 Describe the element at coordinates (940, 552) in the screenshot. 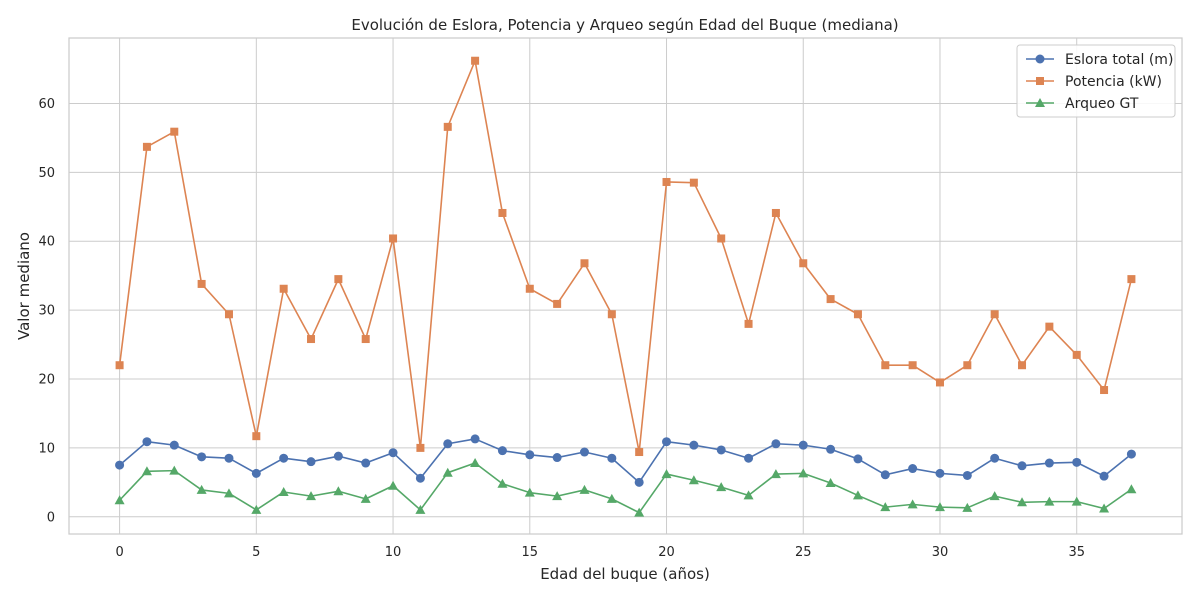

I see `x-tick-label: 30` at that location.